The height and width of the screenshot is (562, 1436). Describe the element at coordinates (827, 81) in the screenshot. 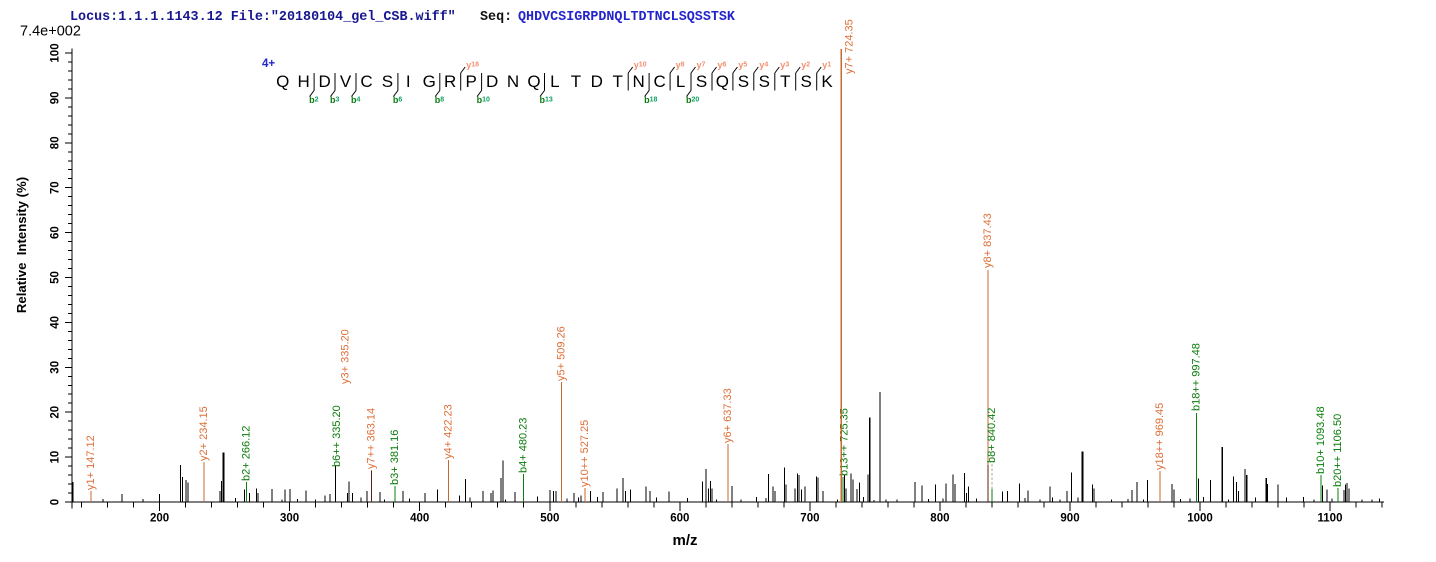

I see `svg-text: K` at that location.